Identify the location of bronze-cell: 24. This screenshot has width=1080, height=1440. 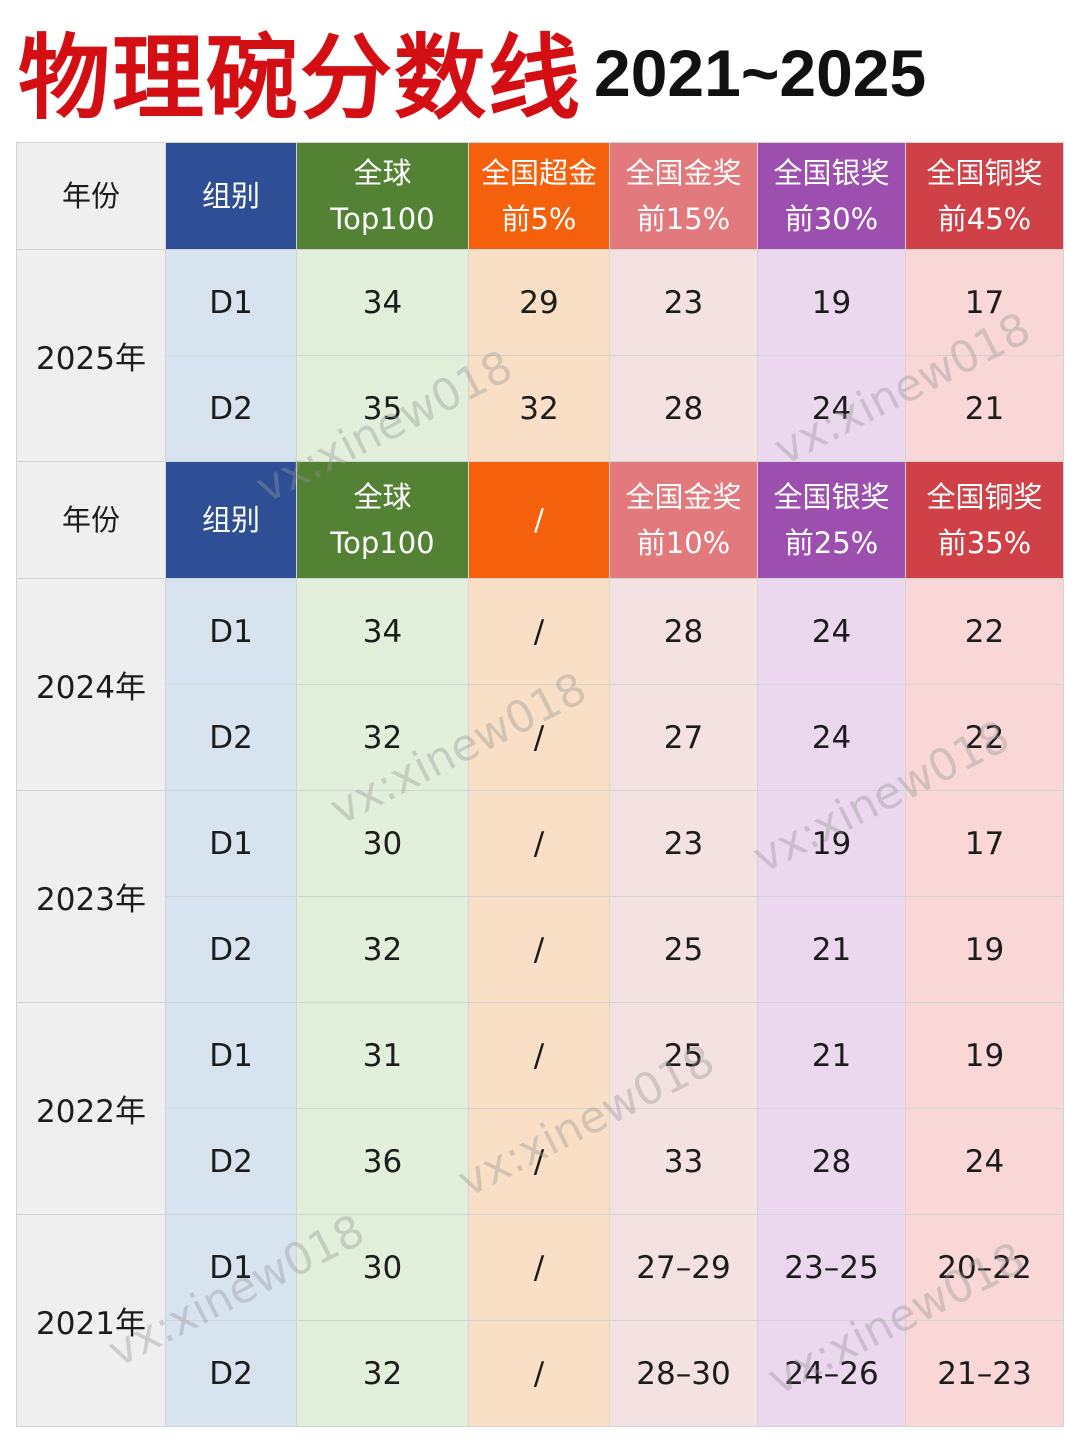
(984, 1161).